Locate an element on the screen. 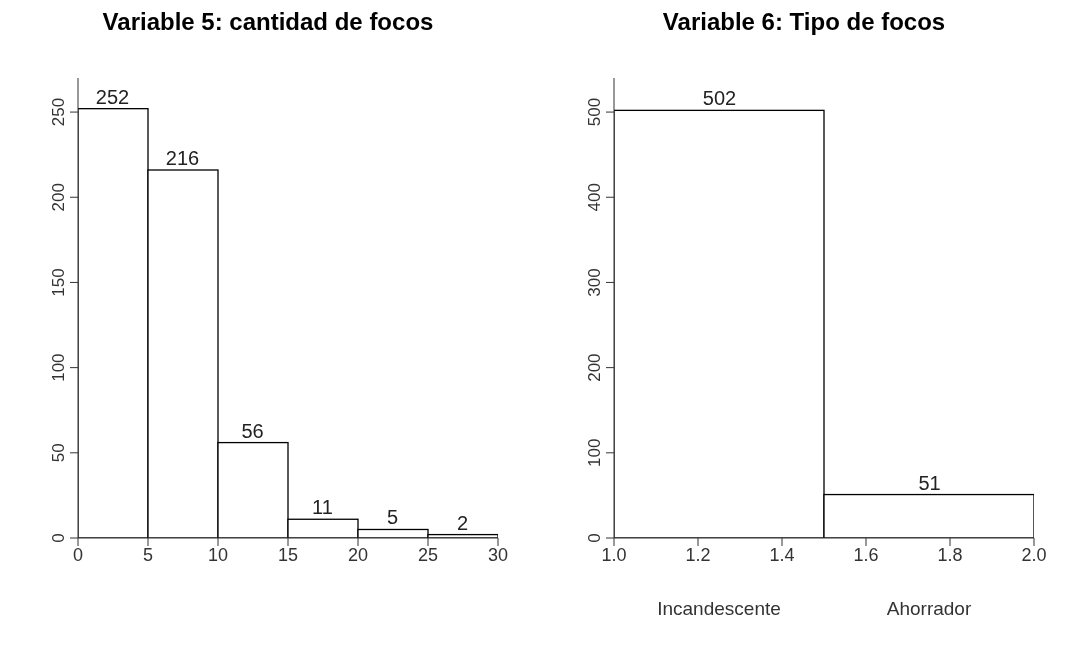 The image size is (1072, 648). y-tick-label: 400 is located at coordinates (594, 197).